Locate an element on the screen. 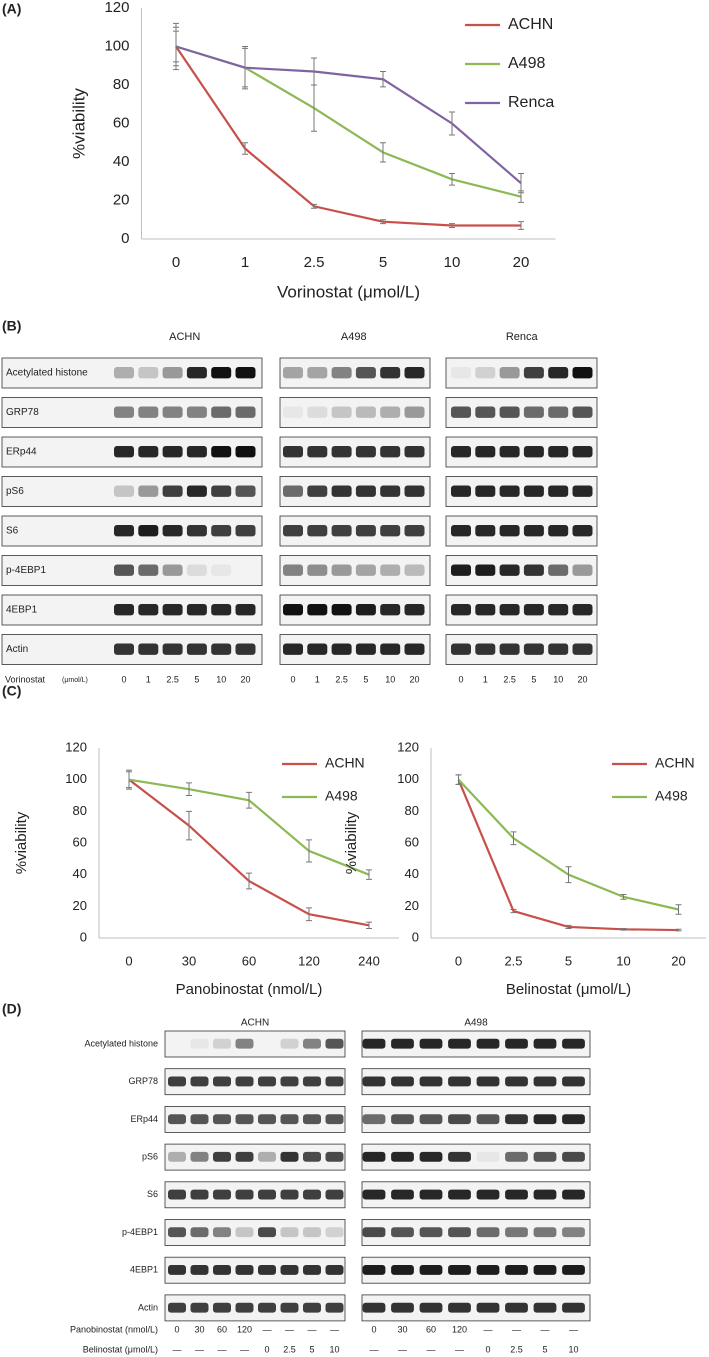  lane-label: 0 is located at coordinates (266, 1349).